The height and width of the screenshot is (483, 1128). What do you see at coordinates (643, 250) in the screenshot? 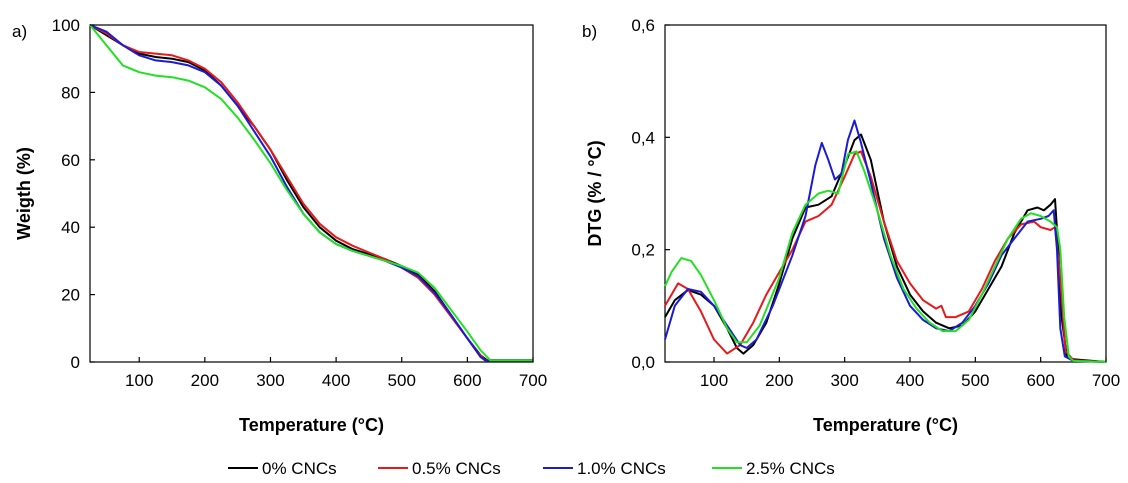
I see `y-tick-label: 0,2` at bounding box center [643, 250].